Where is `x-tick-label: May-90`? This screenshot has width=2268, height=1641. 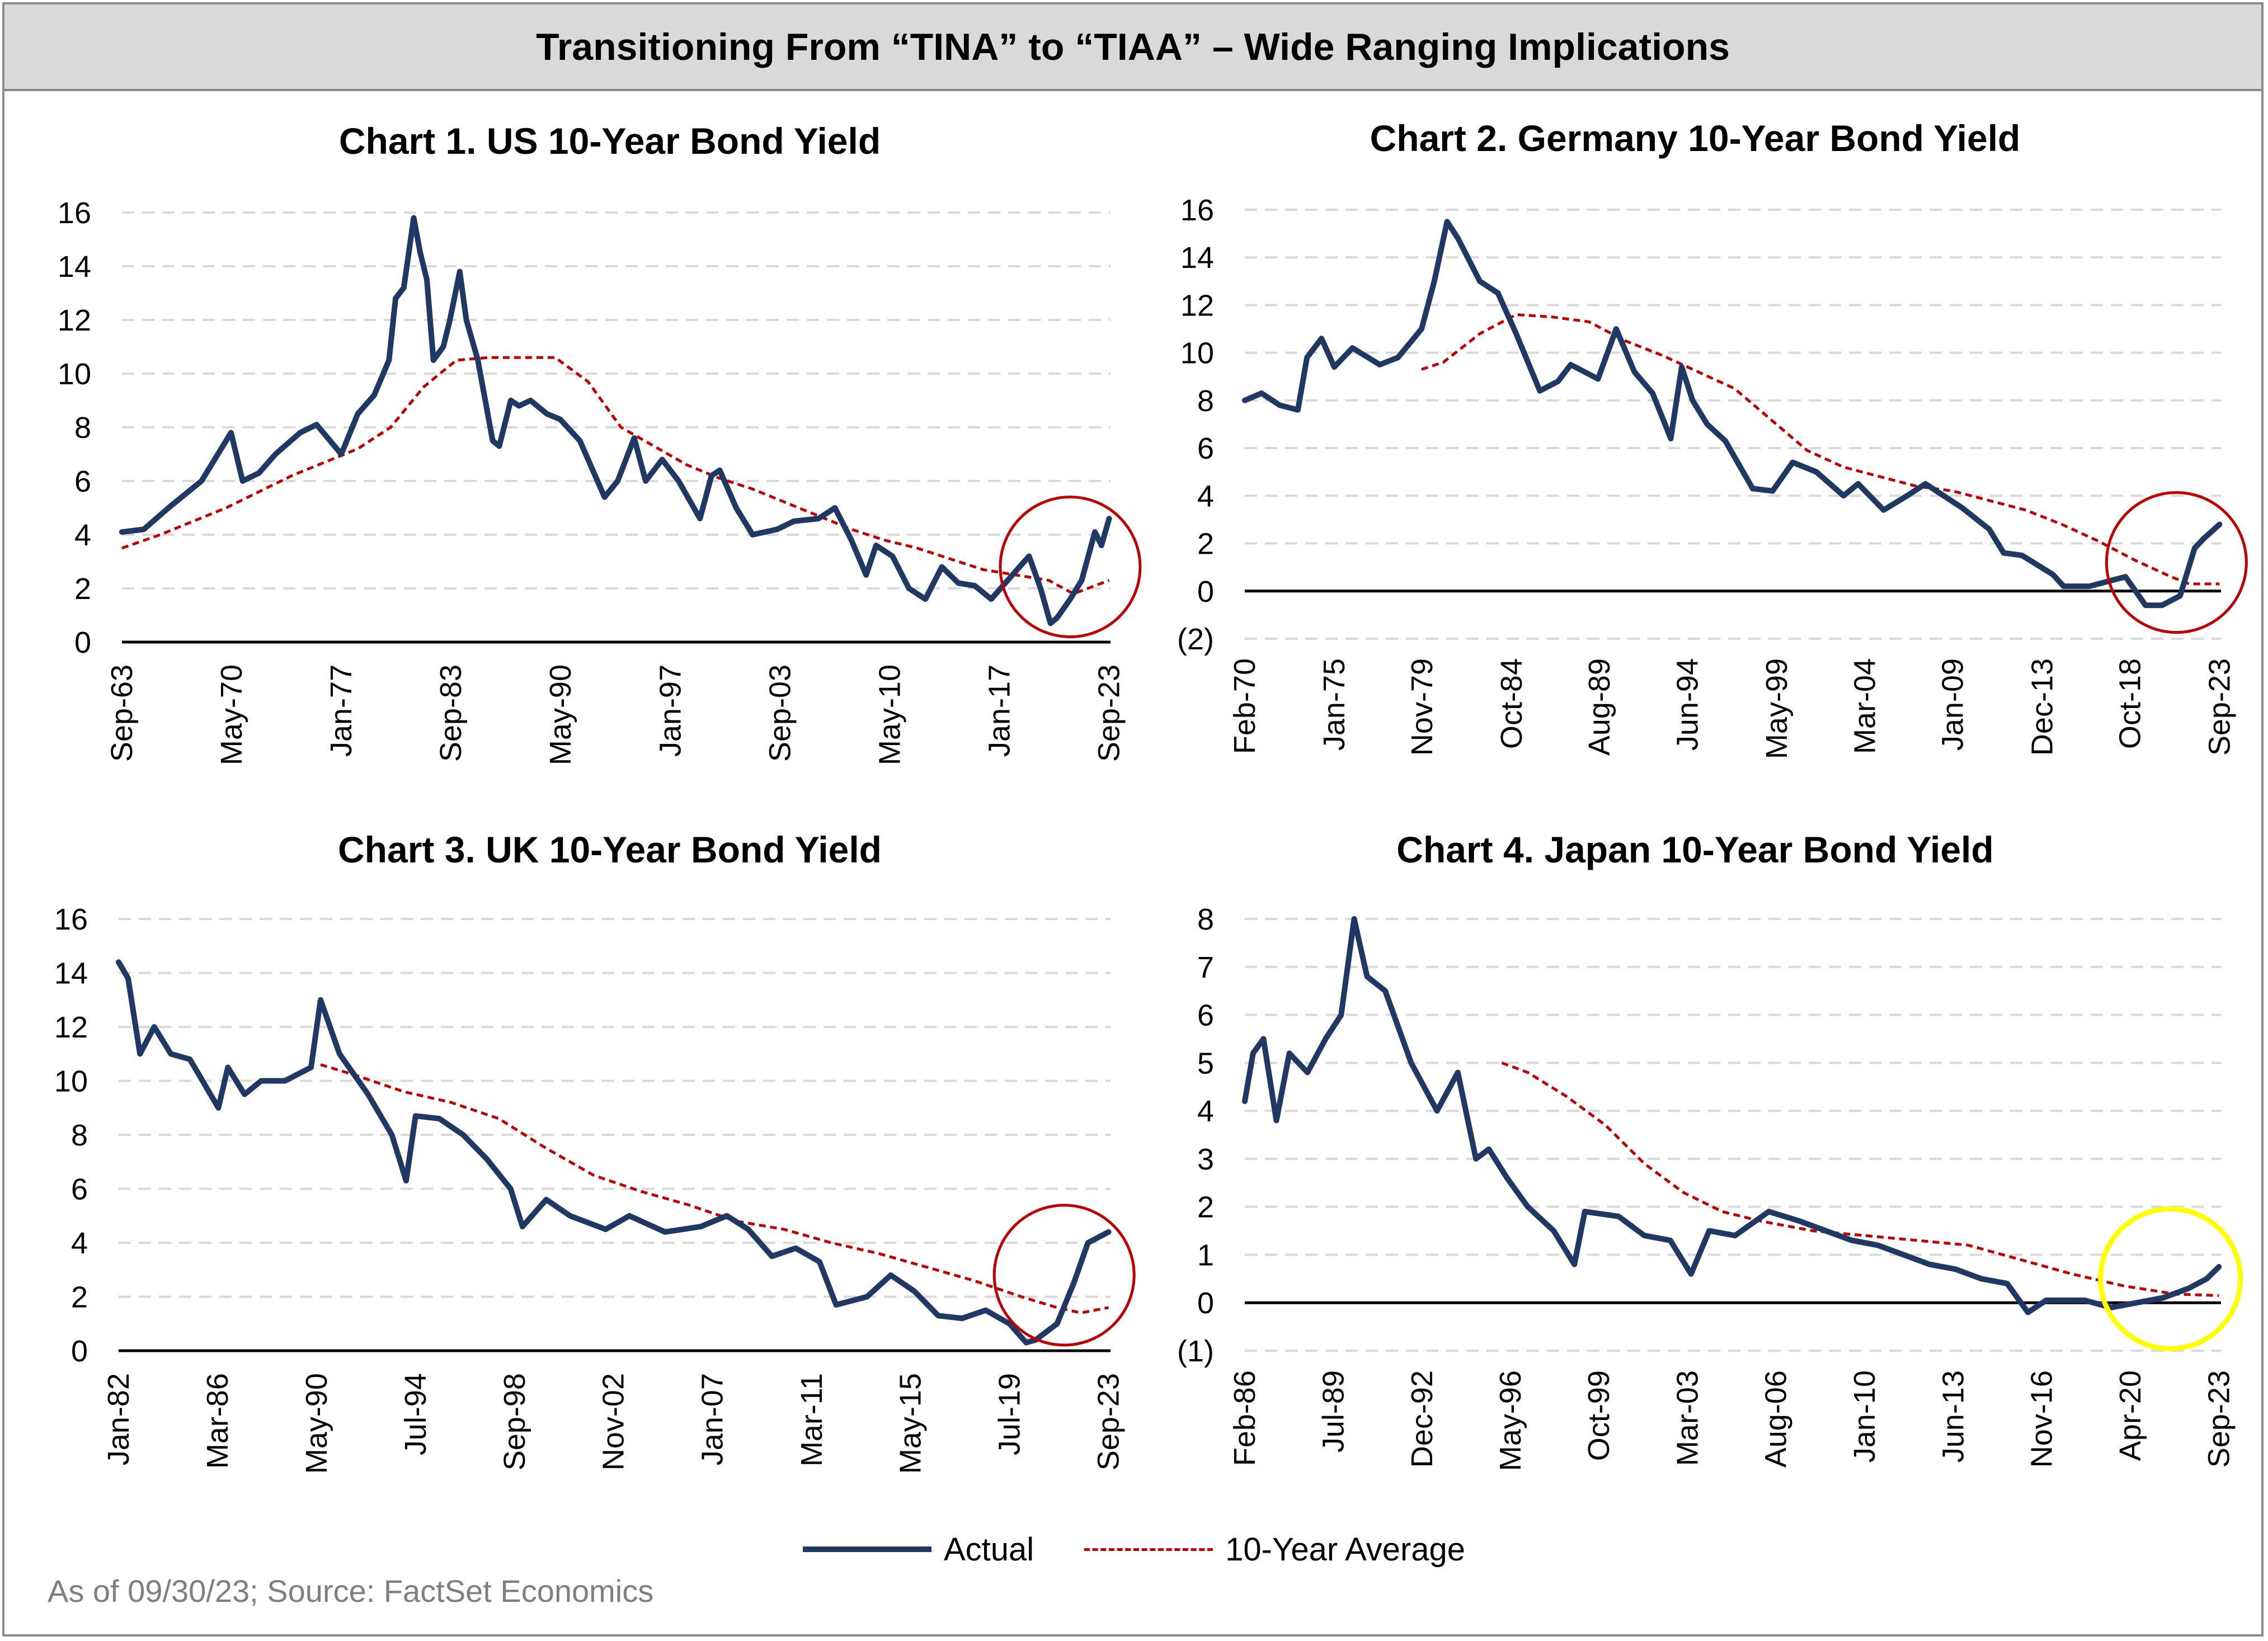
x-tick-label: May-90 is located at coordinates (316, 1423).